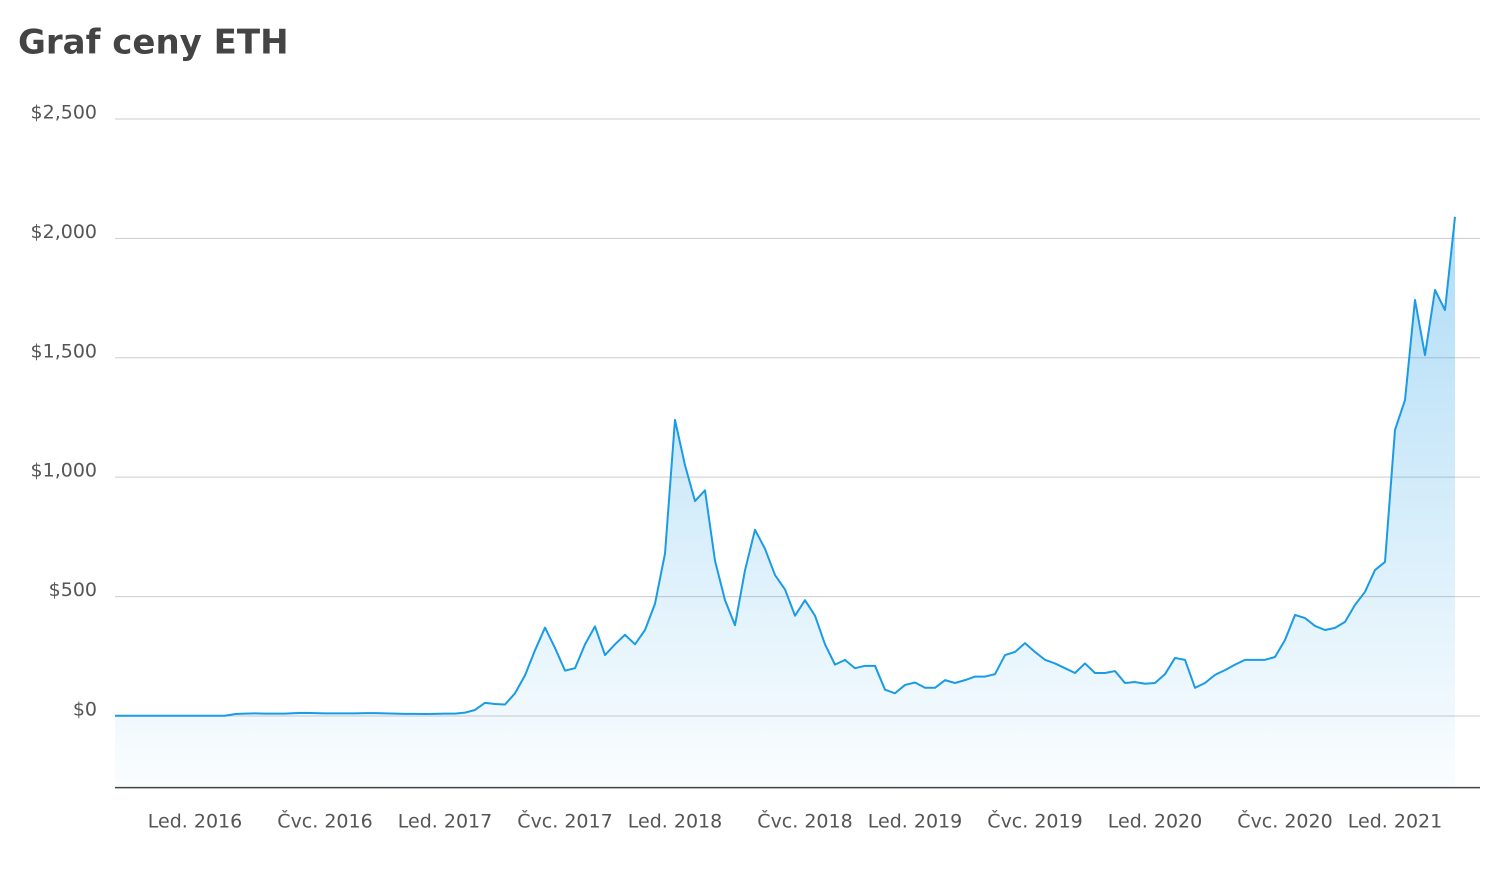 Image resolution: width=1500 pixels, height=872 pixels. I want to click on y-tick-label: $2,500, so click(64, 113).